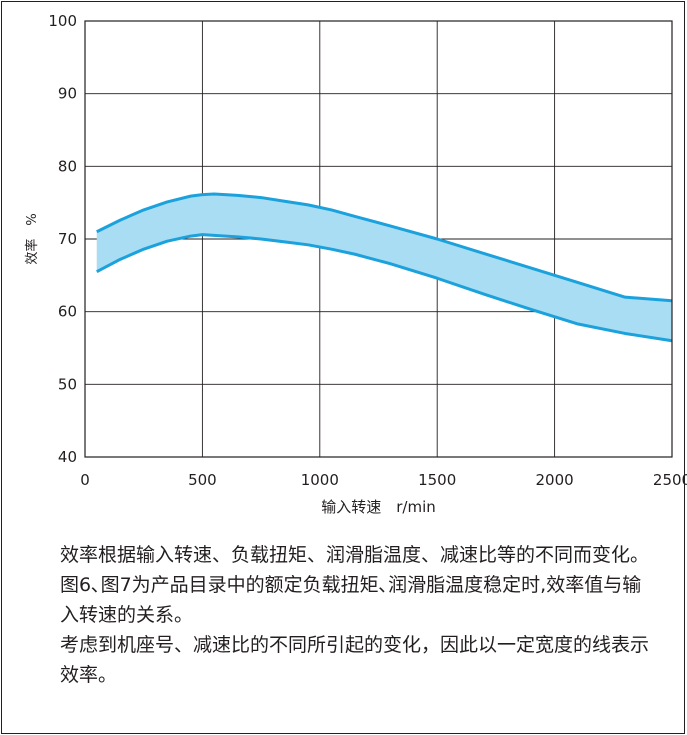 The width and height of the screenshot is (687, 735). Describe the element at coordinates (320, 480) in the screenshot. I see `x-tick-label: 1000` at that location.